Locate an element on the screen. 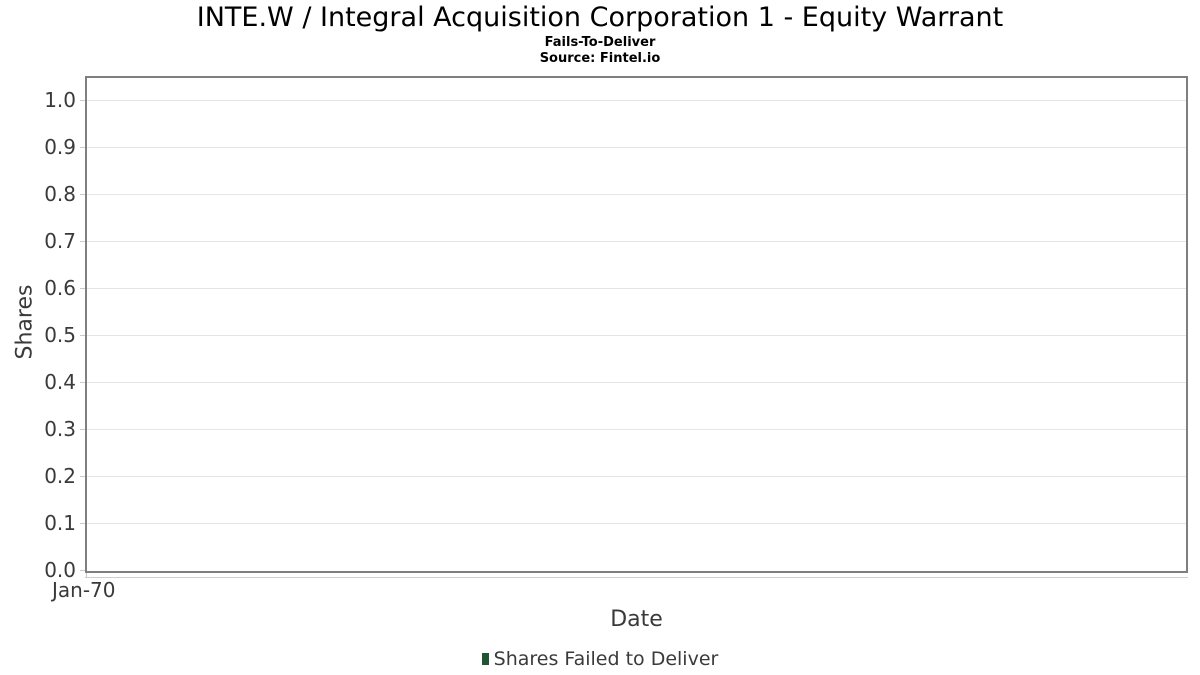 This screenshot has width=1200, height=675. legend: Shares Failed to Deliver is located at coordinates (600, 659).